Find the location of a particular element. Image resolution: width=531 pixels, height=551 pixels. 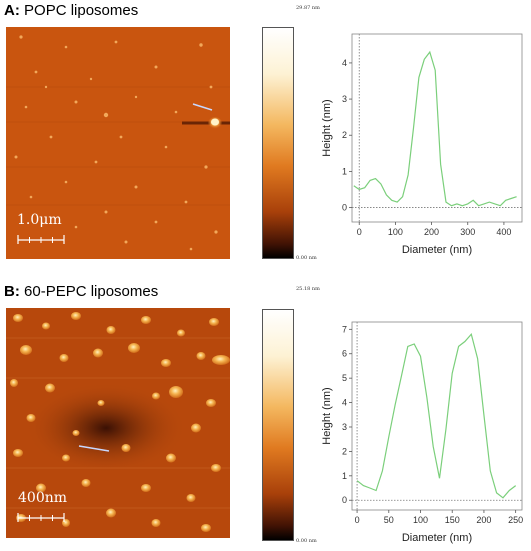

plot-pepc-ytick-label: 1 is located at coordinates (344, 476).